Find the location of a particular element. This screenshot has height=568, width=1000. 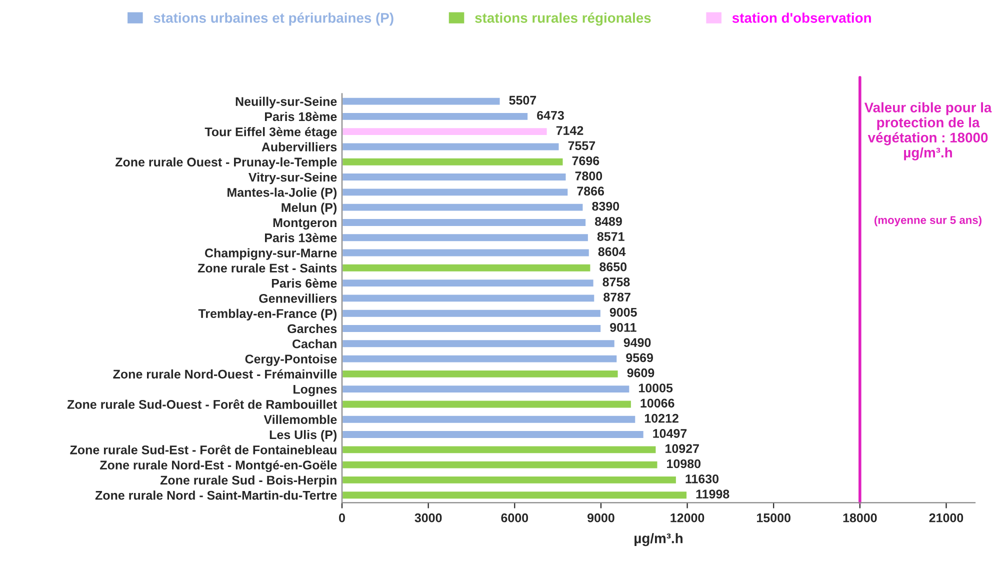

data-label: 8758 is located at coordinates (616, 282).